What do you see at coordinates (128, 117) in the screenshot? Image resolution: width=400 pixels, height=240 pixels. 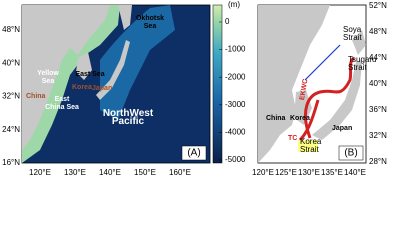 I see `place-label: NorthWest Pacific` at bounding box center [128, 117].